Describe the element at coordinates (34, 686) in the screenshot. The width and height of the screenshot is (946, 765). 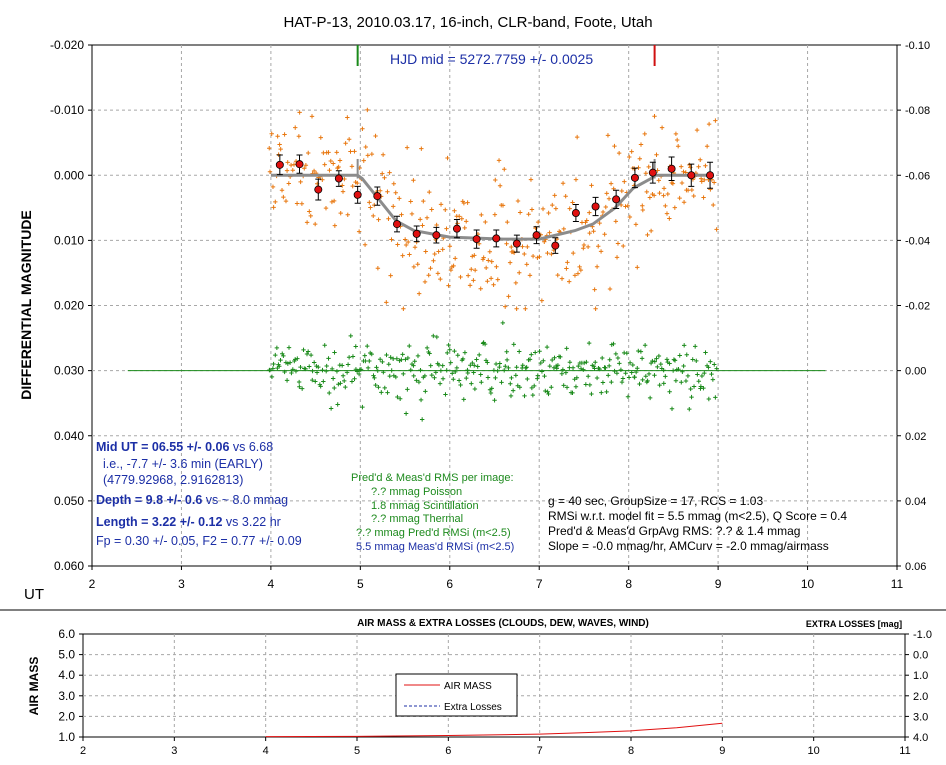
I see `airmass-y-axis-label: AIR MASS` at that location.